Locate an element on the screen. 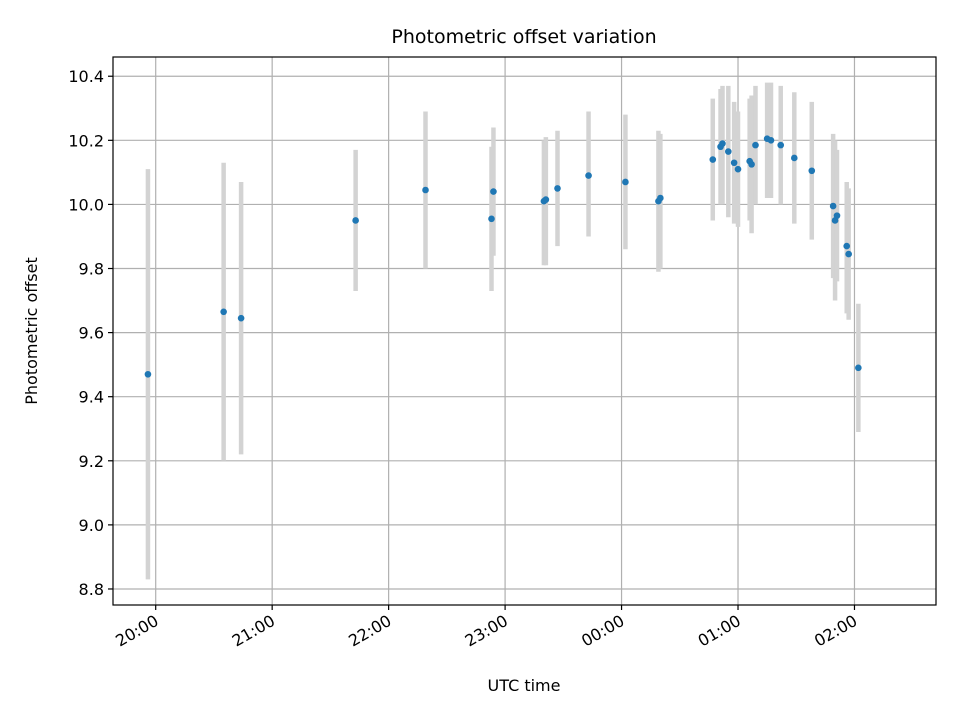  y-tick-label: 10.4 is located at coordinates (86, 76).